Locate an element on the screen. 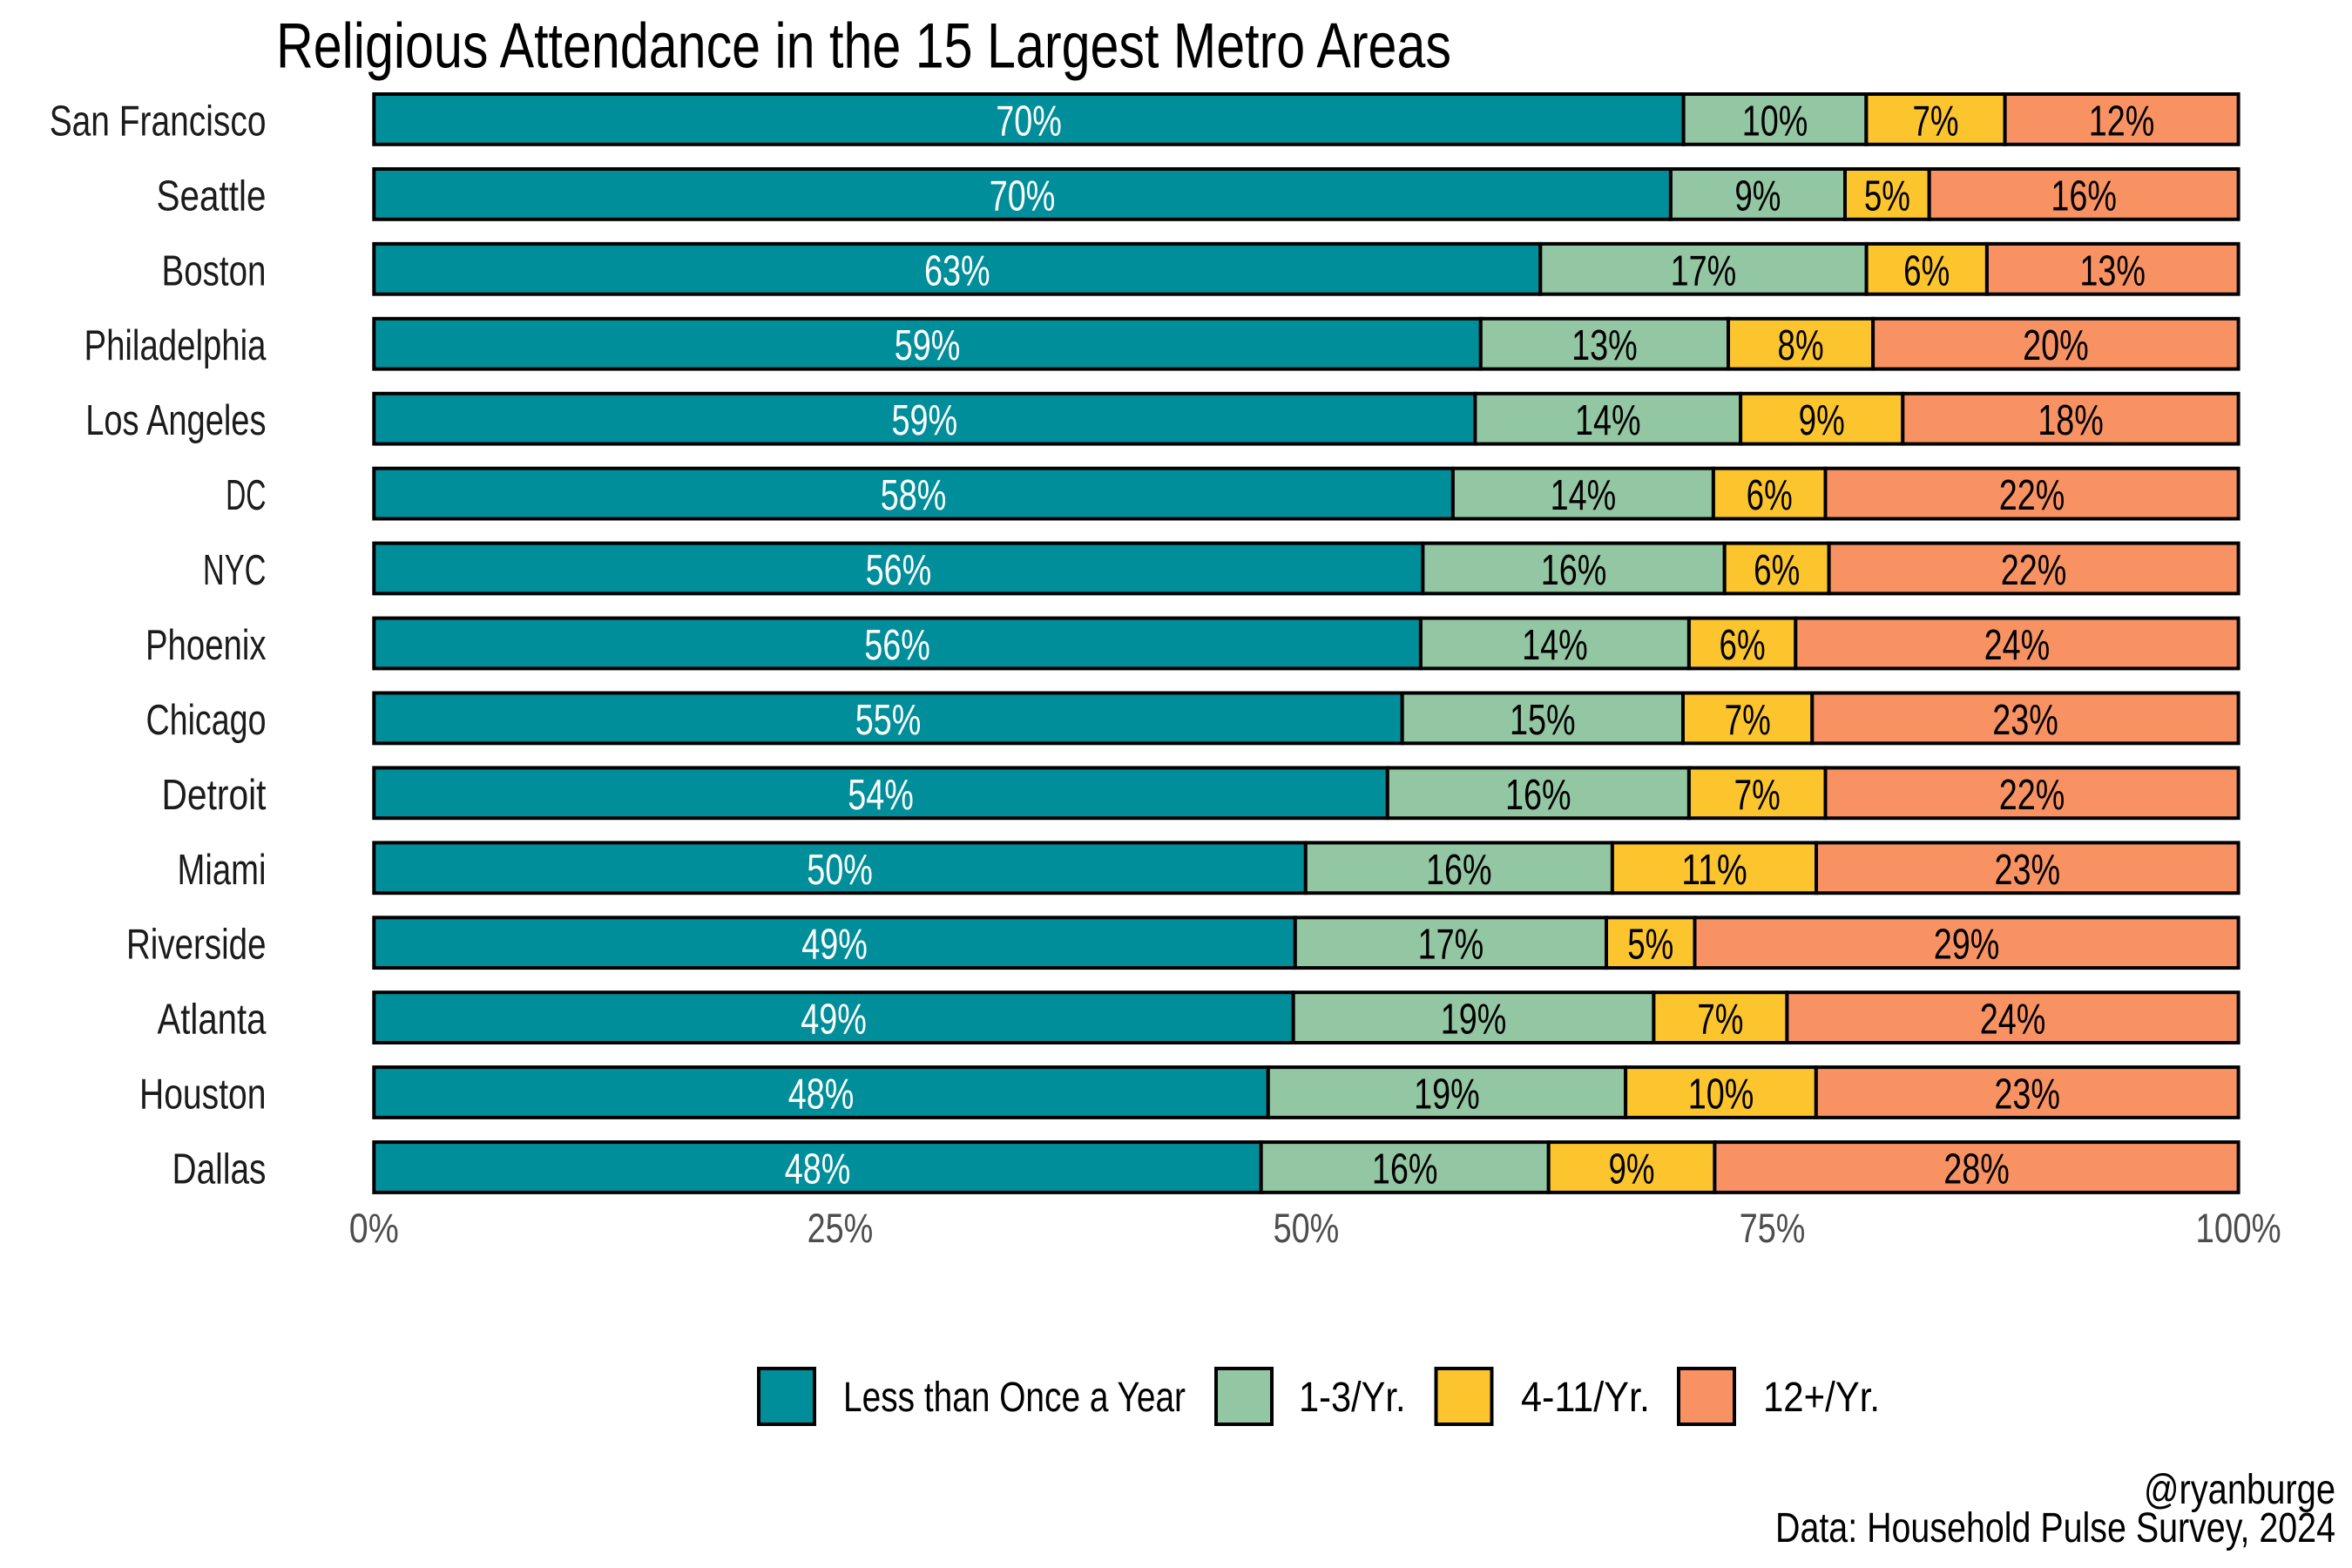 The width and height of the screenshot is (2352, 1568). svg-text: Los Angeles is located at coordinates (175, 420).